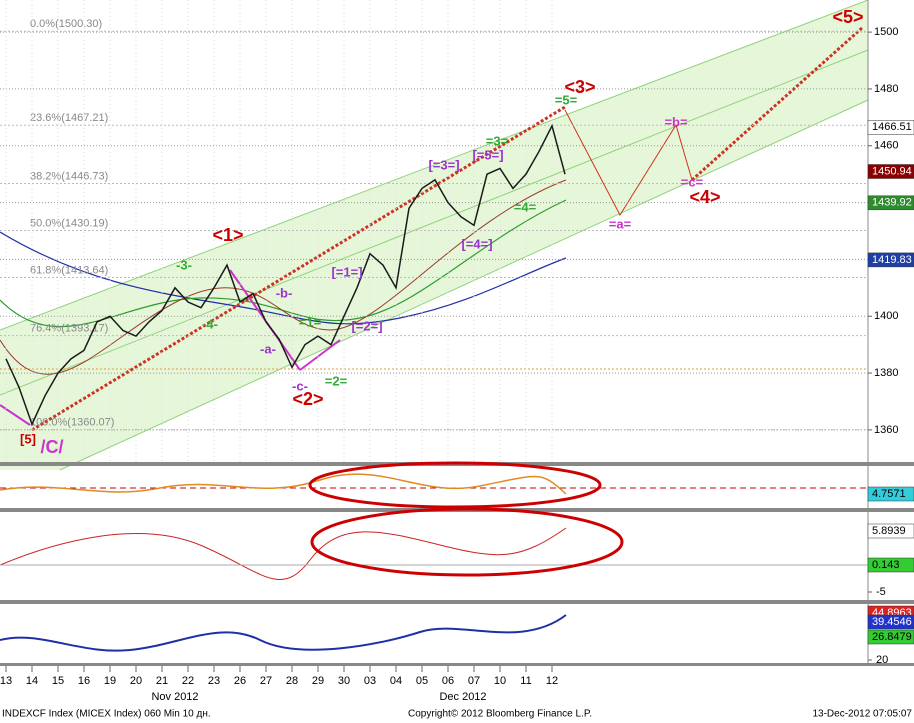 The width and height of the screenshot is (914, 723). Describe the element at coordinates (174, 697) in the screenshot. I see `month-label: Nov 2012` at that location.